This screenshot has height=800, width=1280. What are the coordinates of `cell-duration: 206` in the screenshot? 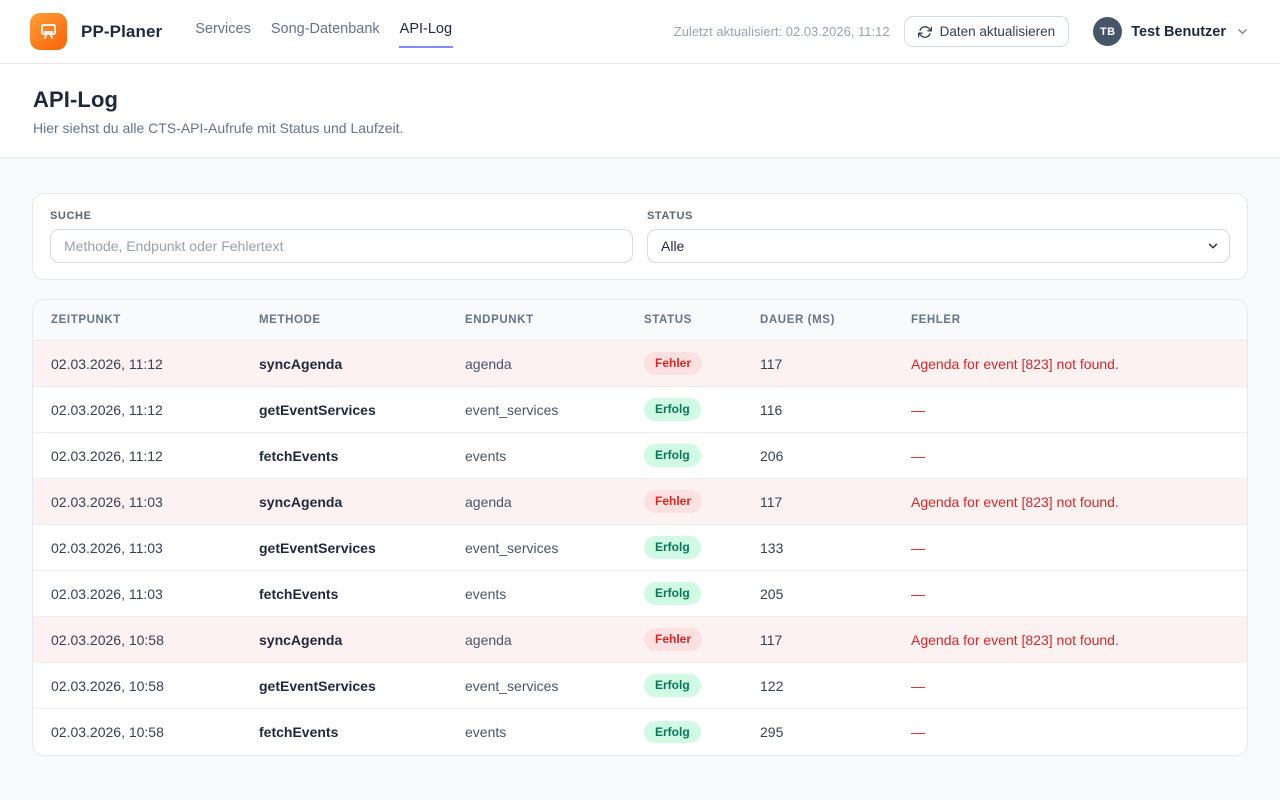 It's located at (835, 455).